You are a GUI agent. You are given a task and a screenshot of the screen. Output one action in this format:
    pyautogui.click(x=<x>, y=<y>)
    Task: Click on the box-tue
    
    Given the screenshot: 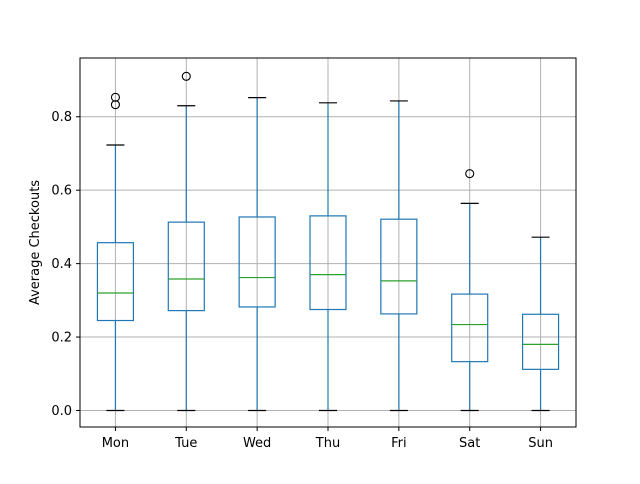 What is the action you would take?
    pyautogui.click(x=186, y=241)
    